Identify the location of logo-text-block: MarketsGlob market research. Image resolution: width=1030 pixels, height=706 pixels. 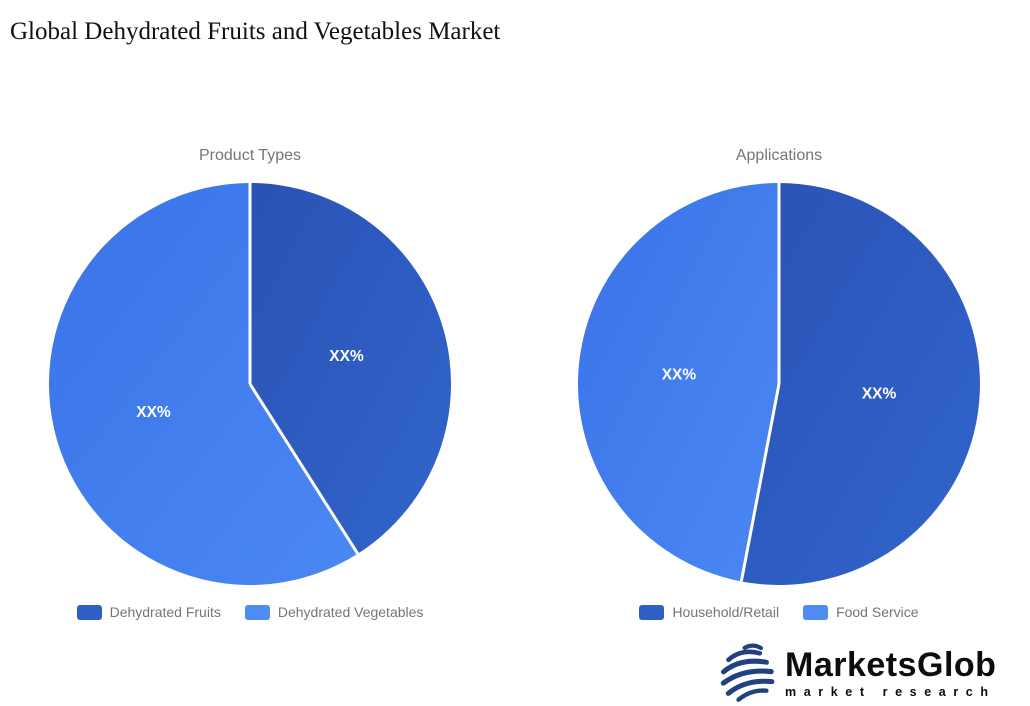
(890, 673).